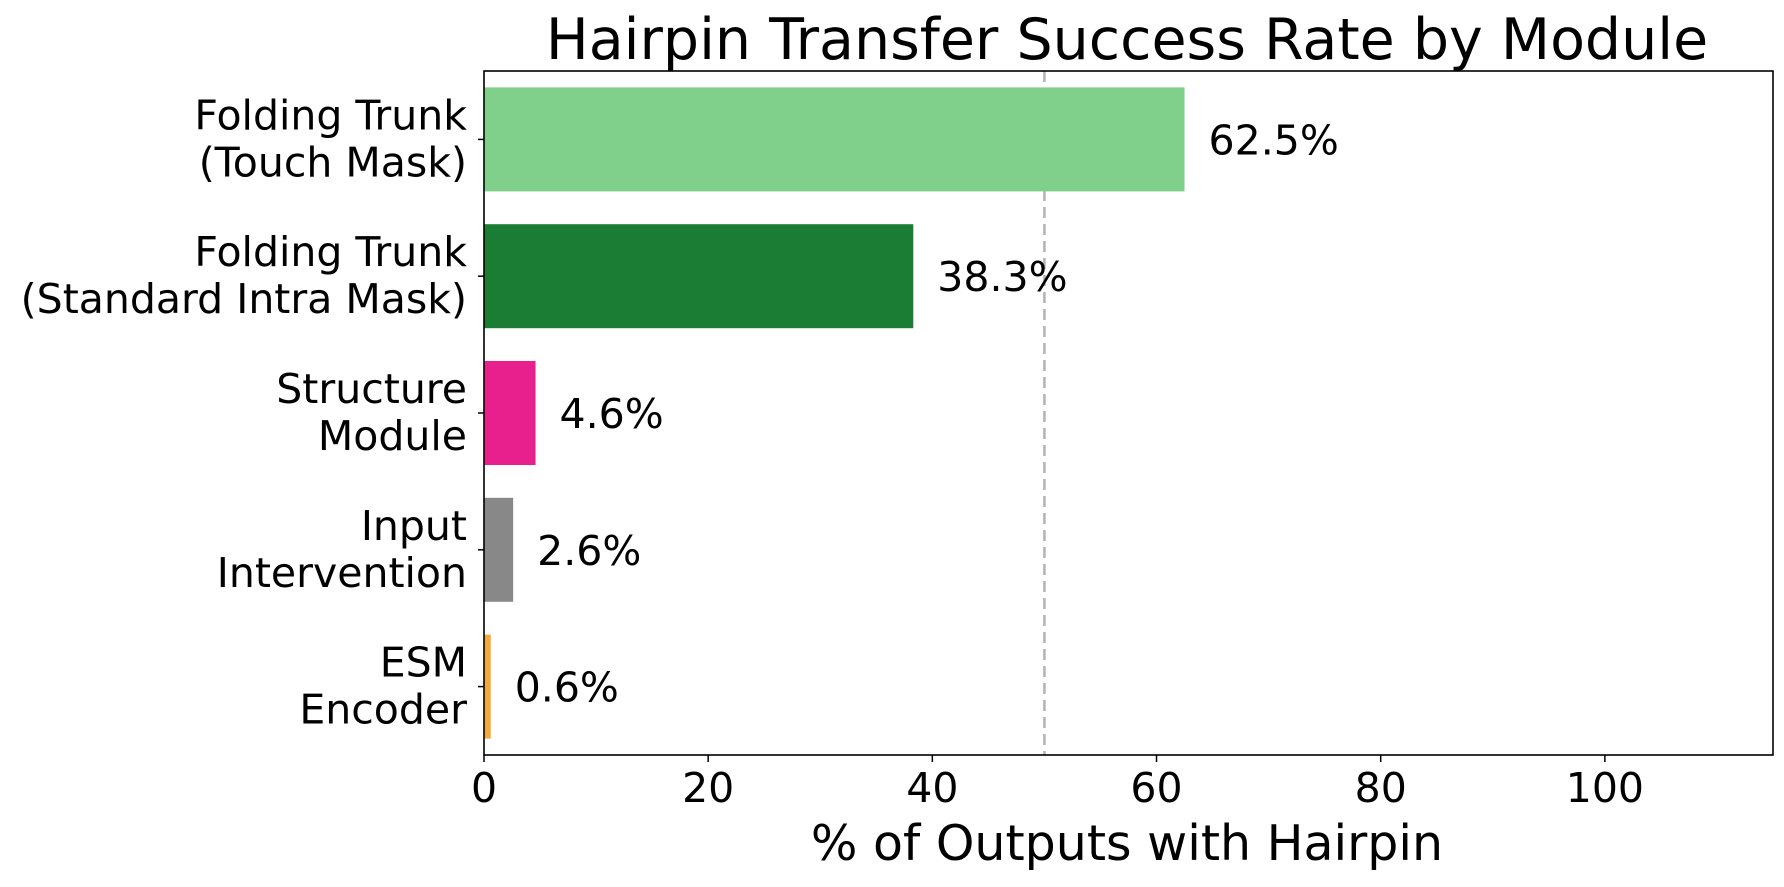 This screenshot has width=1784, height=887. Describe the element at coordinates (932, 788) in the screenshot. I see `x-tick-label: 40` at that location.